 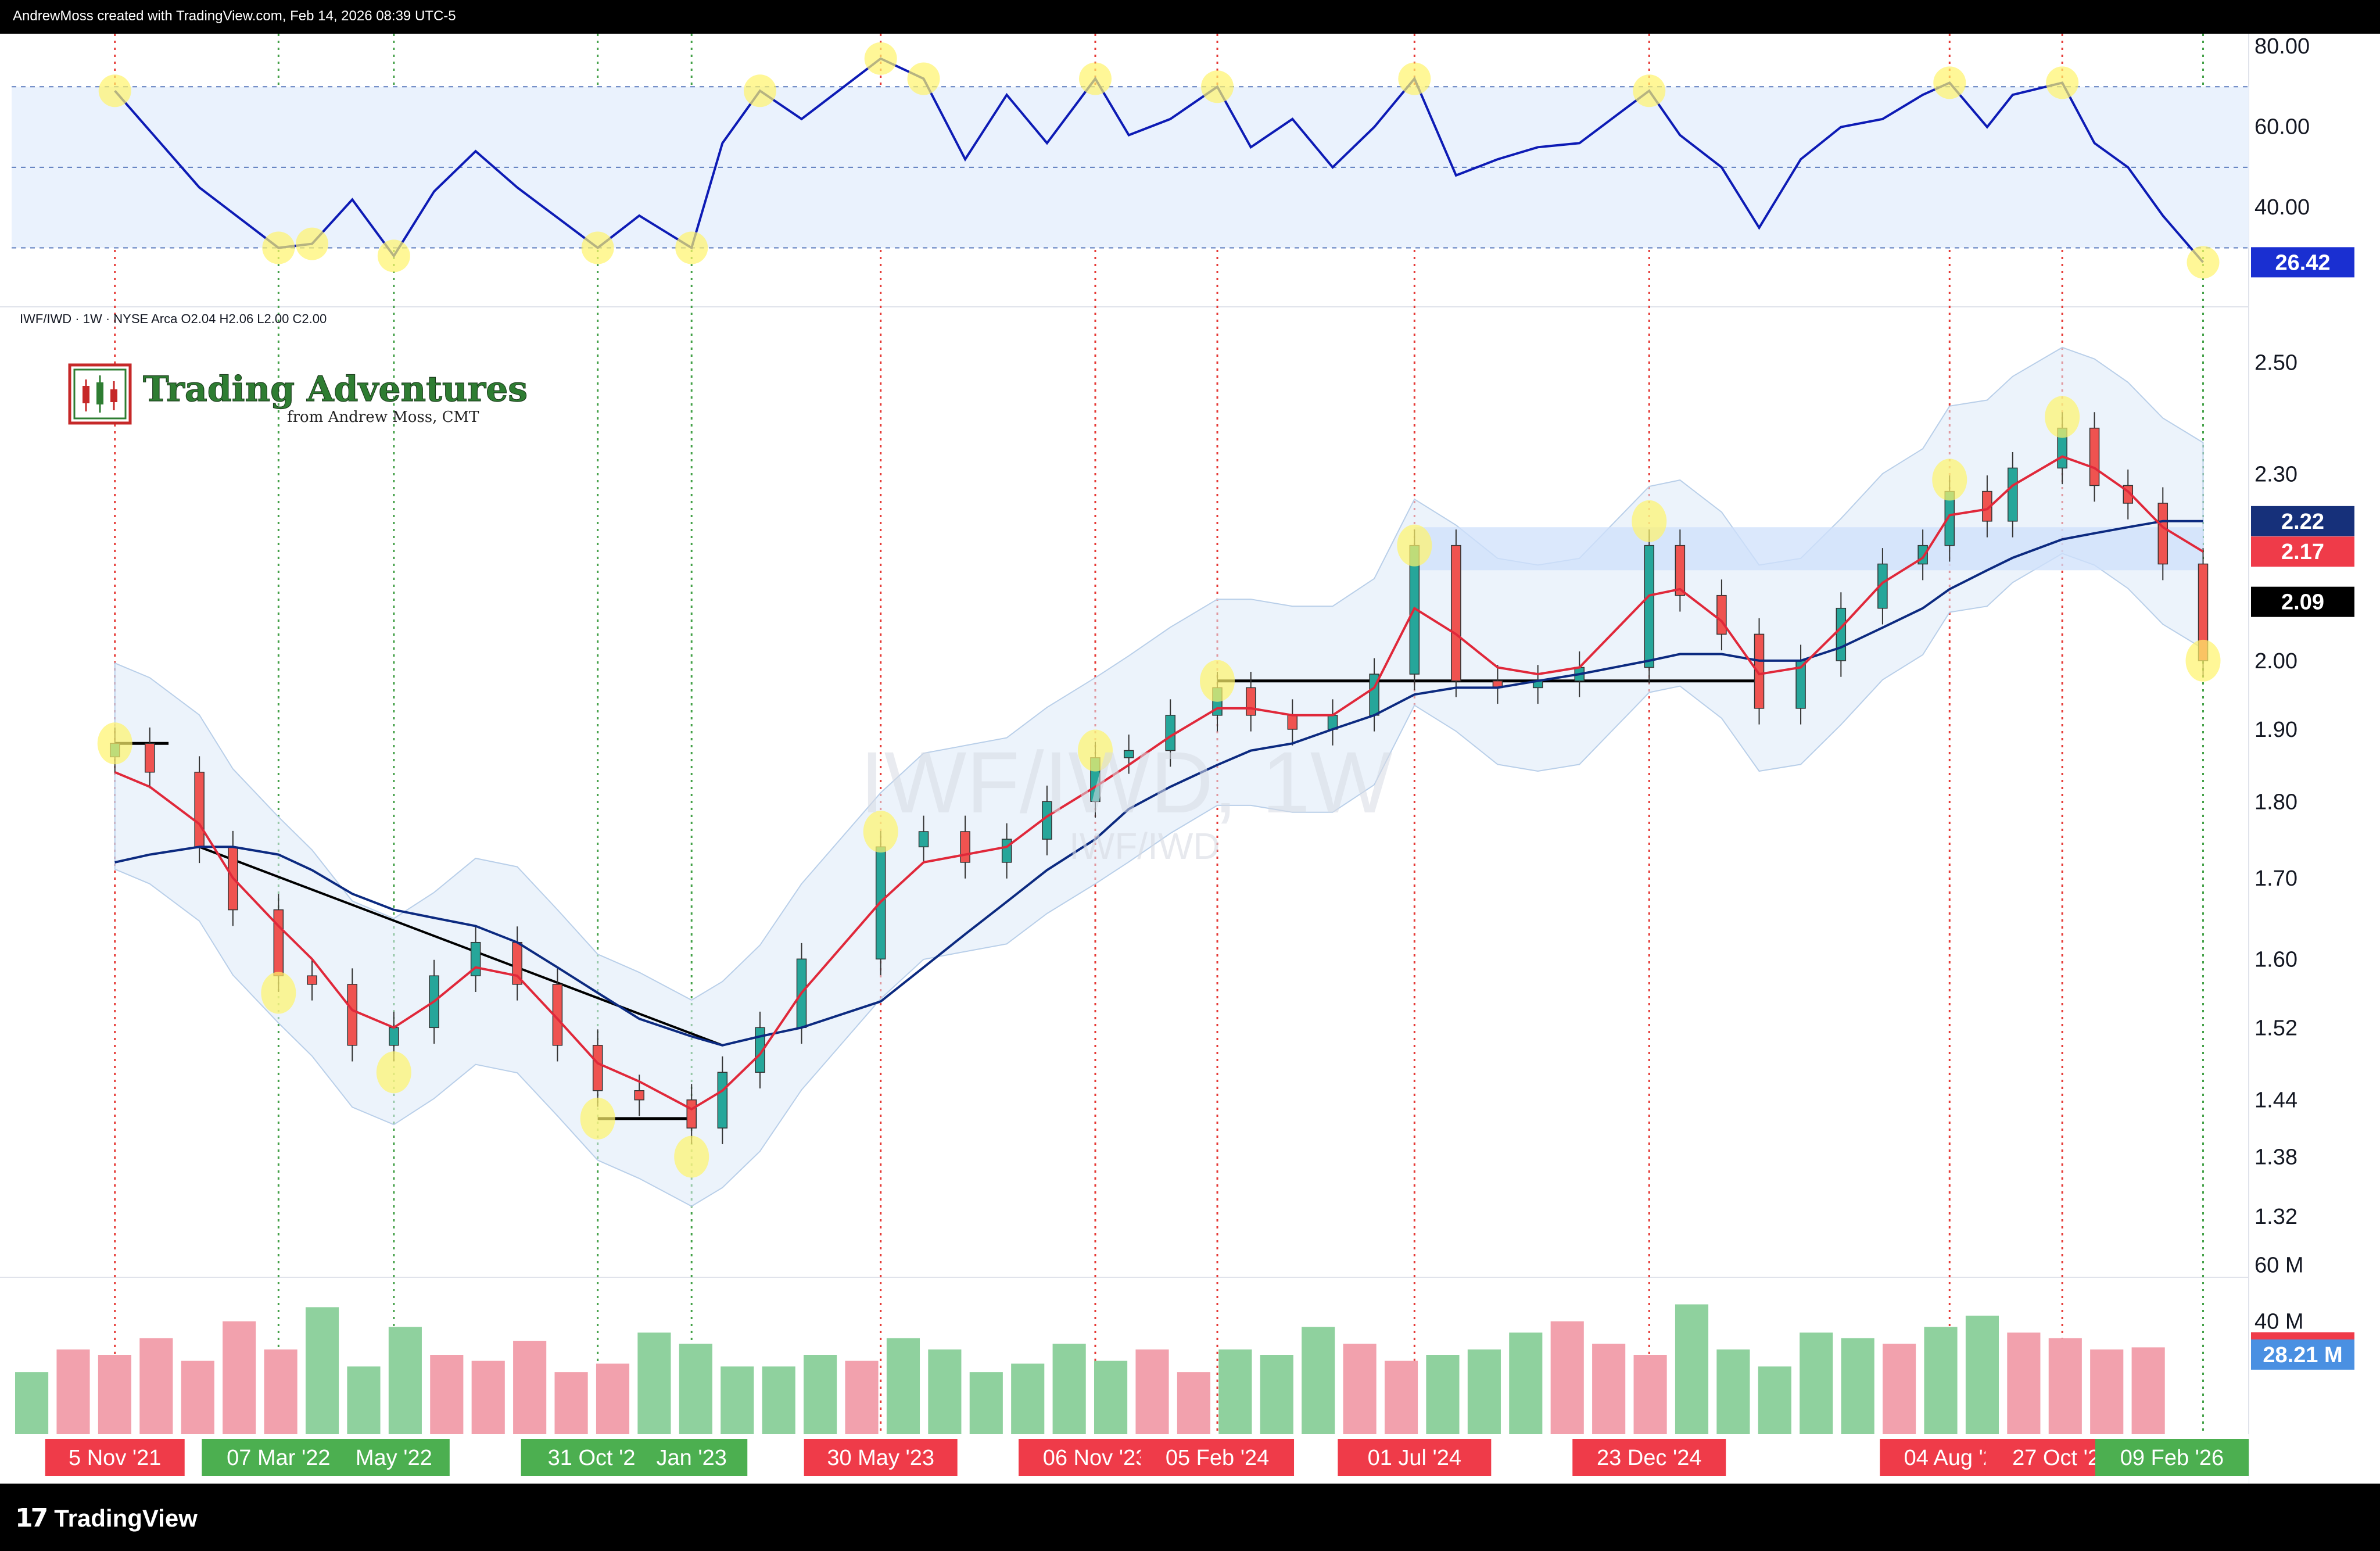 I want to click on date-badge: 05 Feb '24, so click(x=1218, y=1457).